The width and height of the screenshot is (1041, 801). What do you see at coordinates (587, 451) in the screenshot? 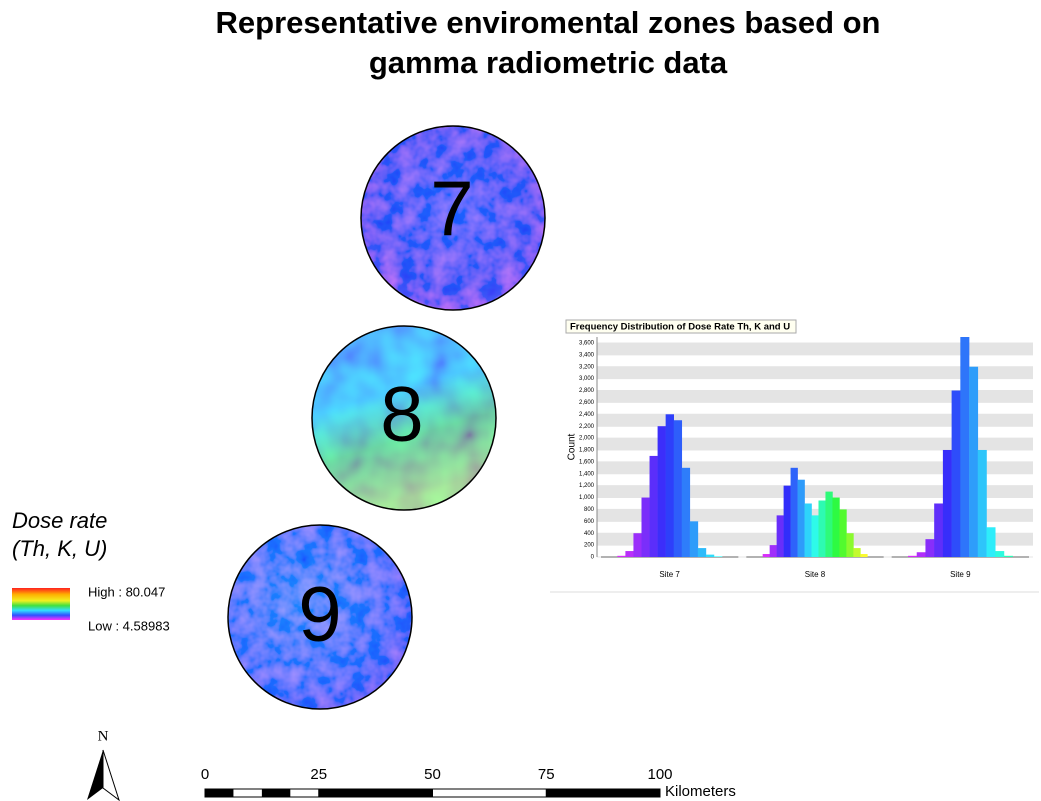
I see `y-tick-label: 1,800` at bounding box center [587, 451].